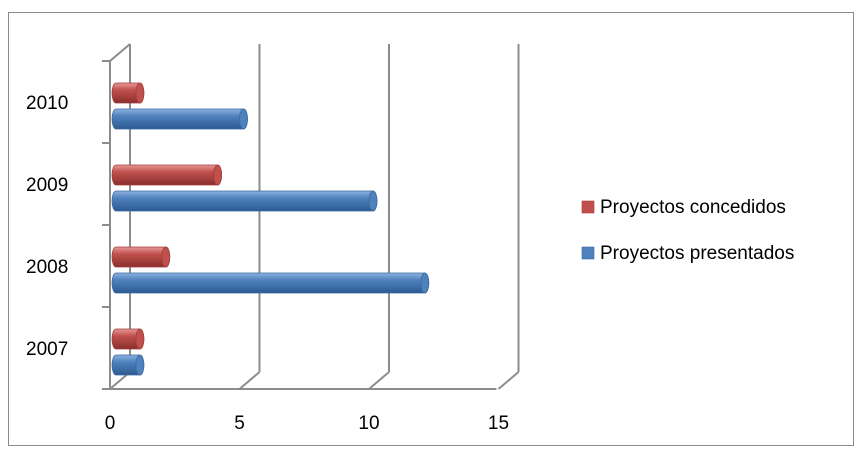  I want to click on legend-label: Proyectos concedidos, so click(693, 207).